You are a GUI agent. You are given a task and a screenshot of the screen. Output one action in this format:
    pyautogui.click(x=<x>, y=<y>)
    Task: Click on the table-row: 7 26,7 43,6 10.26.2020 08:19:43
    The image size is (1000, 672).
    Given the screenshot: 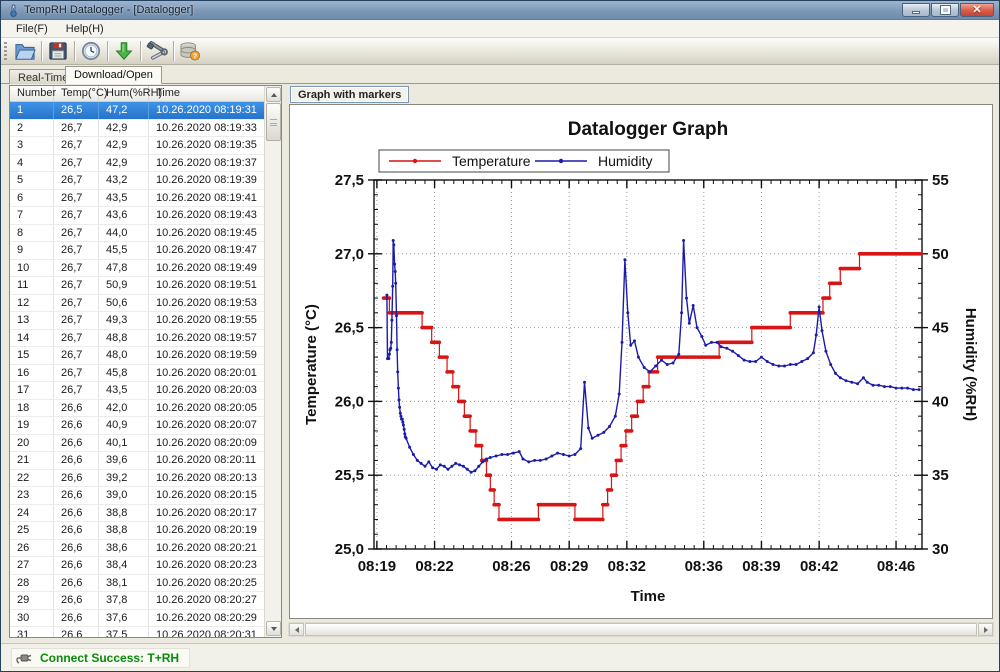 What is the action you would take?
    pyautogui.click(x=137, y=216)
    